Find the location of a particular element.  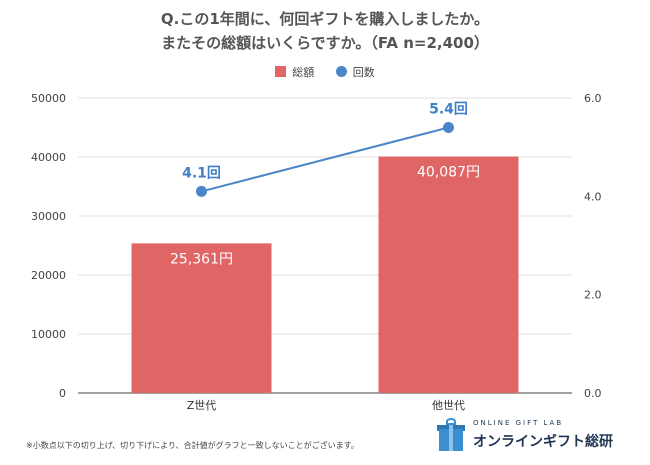

legend-swatch-line is located at coordinates (341, 71).